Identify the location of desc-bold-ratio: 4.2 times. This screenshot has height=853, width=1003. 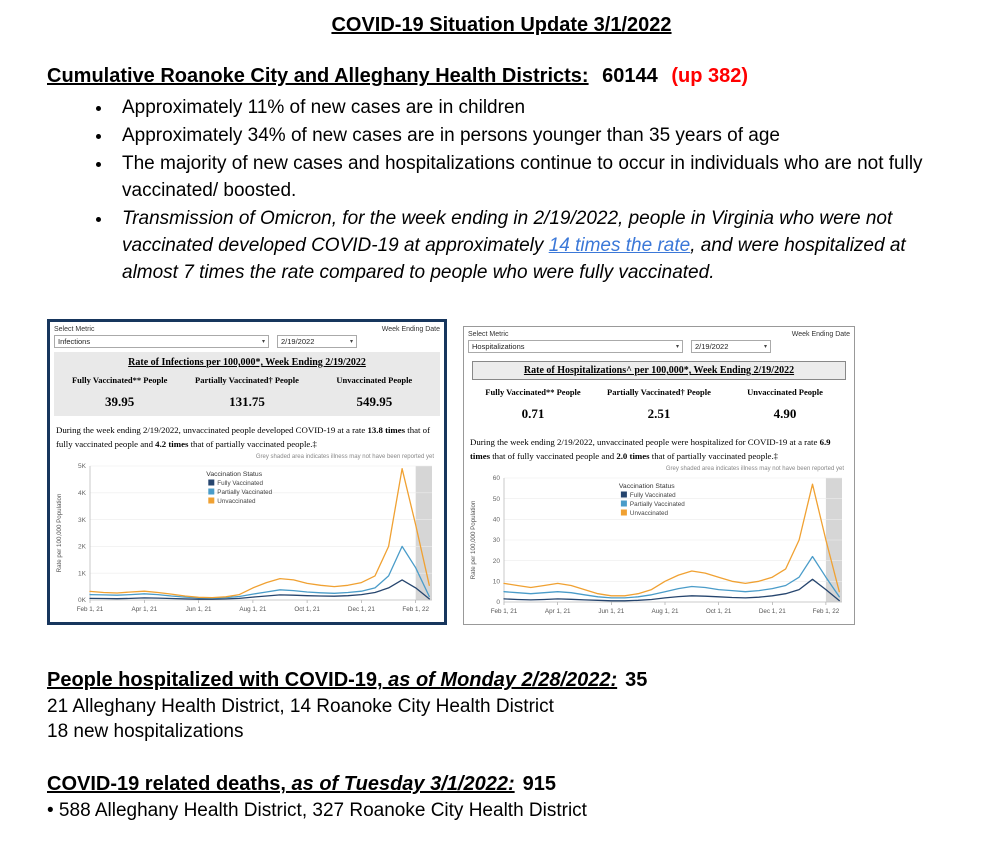
(172, 443).